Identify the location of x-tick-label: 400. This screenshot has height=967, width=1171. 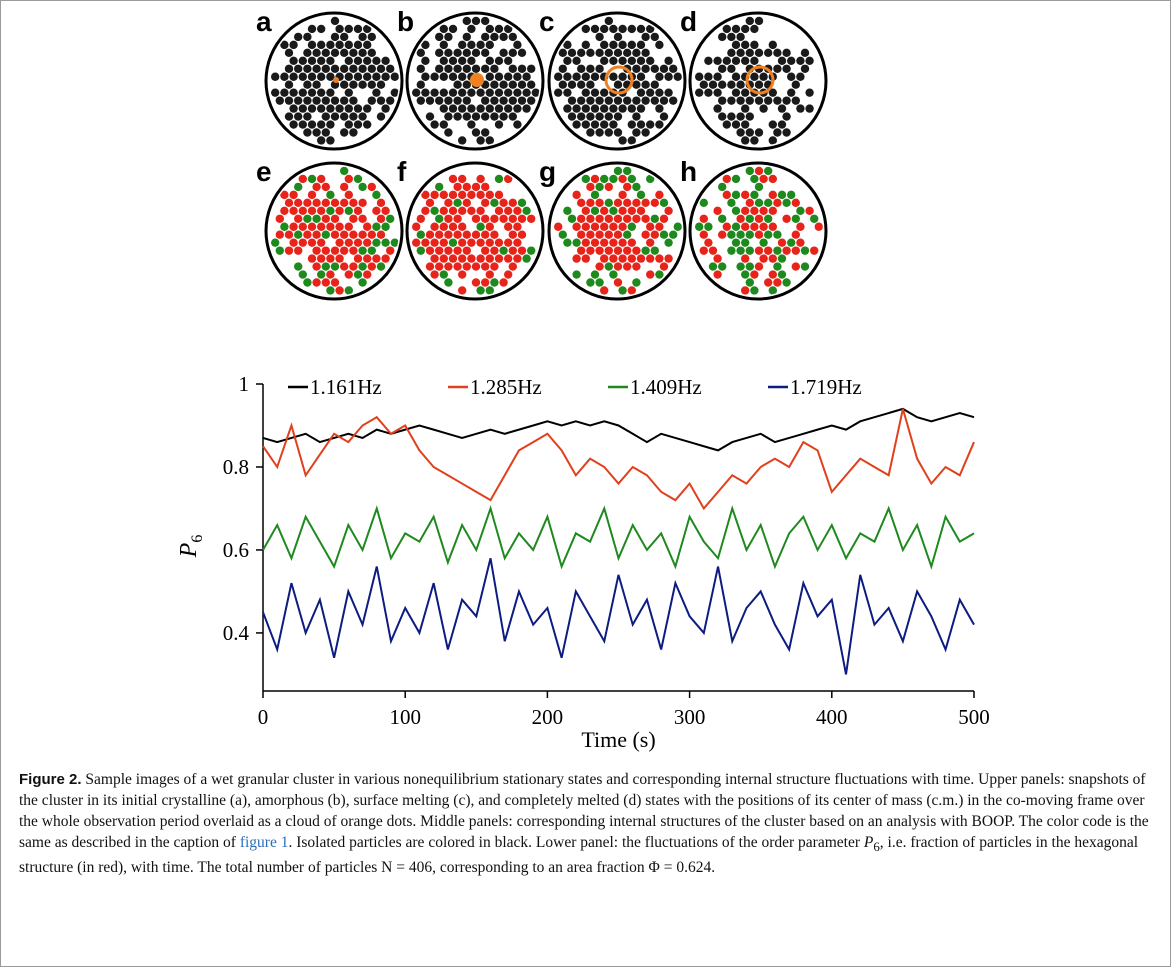
(832, 717).